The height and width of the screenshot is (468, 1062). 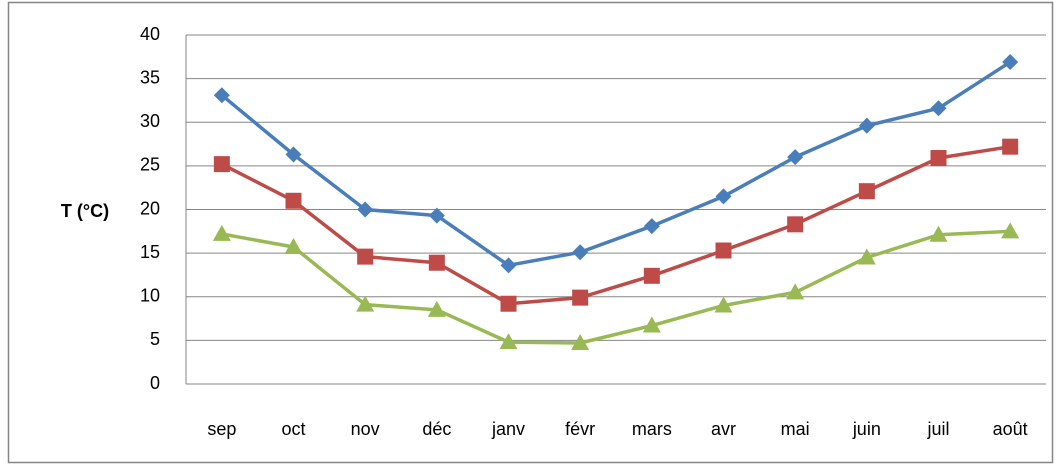 I want to click on x-tick-label: oct, so click(x=293, y=429).